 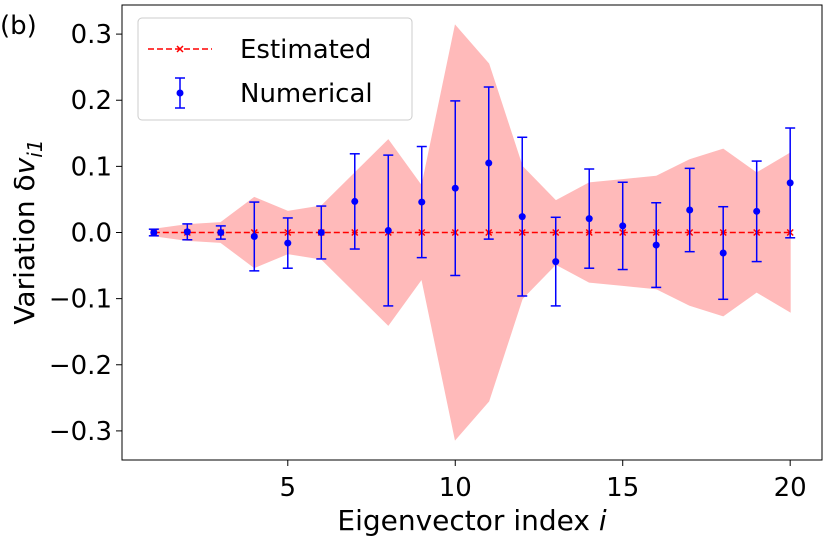 What do you see at coordinates (467, 520) in the screenshot?
I see `x-label-text: Eigenvector index` at bounding box center [467, 520].